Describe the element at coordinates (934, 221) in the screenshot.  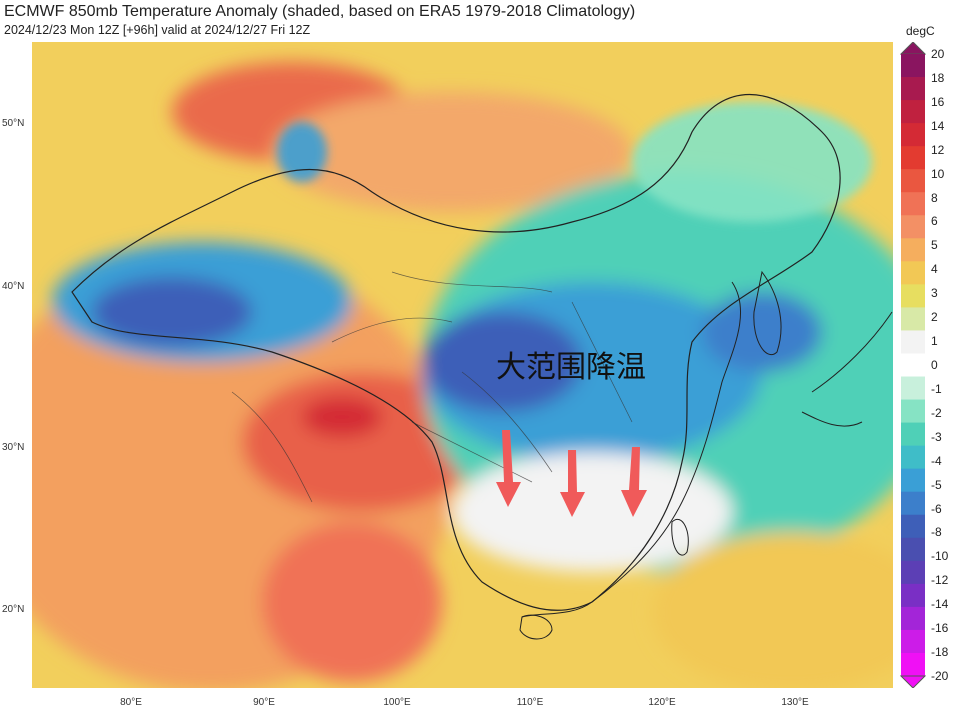
I see `colorbar-tick-label: 6` at that location.